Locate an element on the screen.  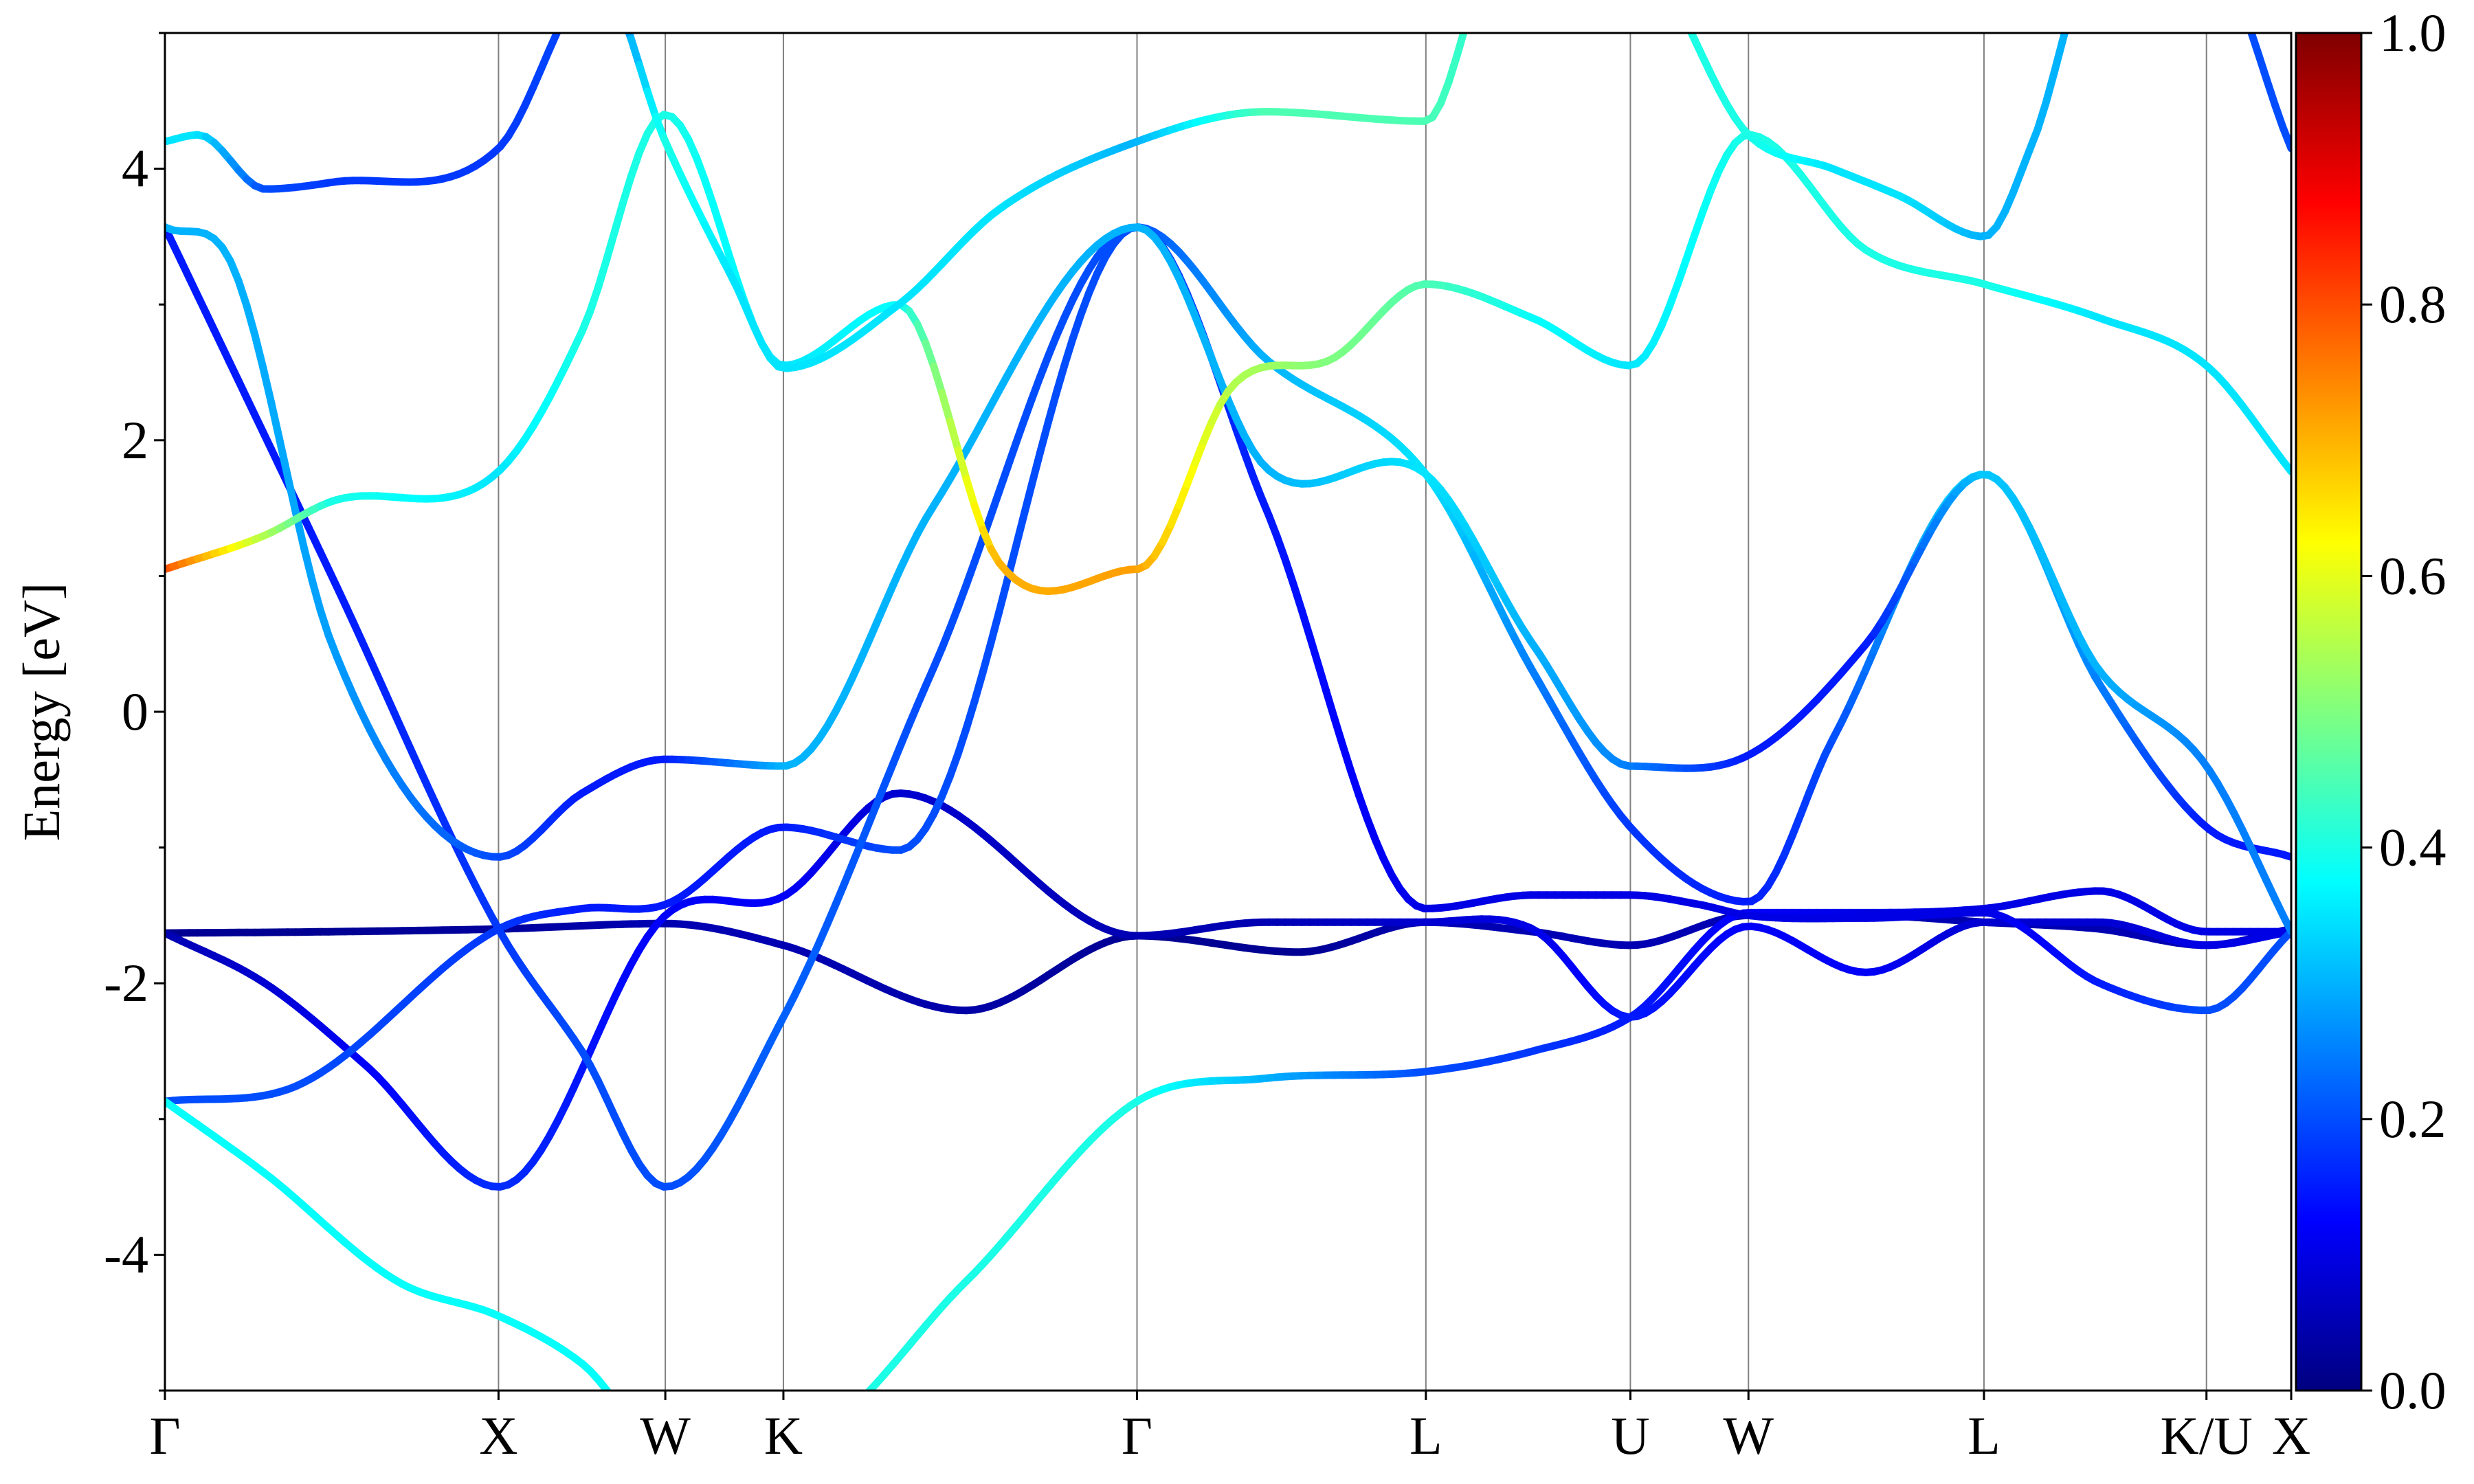
y-tick-label: 4 is located at coordinates (135, 169).